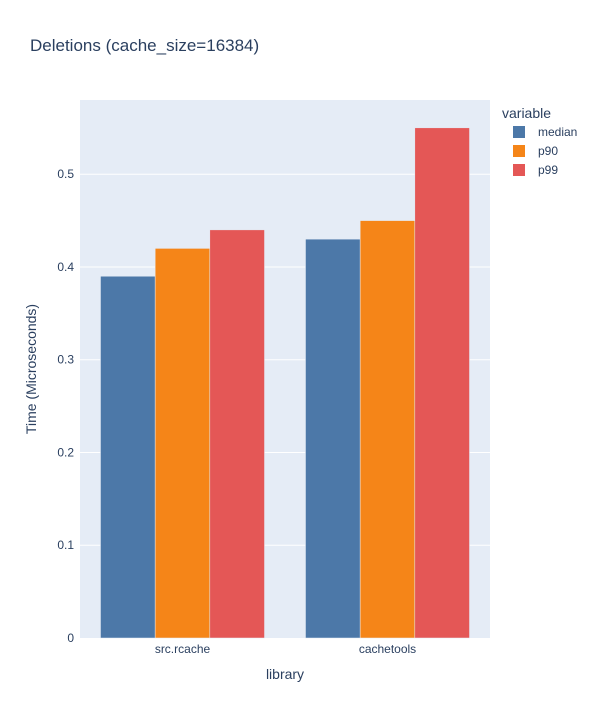 The height and width of the screenshot is (719, 600). What do you see at coordinates (65, 267) in the screenshot?
I see `y-tick-label: 0.4` at bounding box center [65, 267].